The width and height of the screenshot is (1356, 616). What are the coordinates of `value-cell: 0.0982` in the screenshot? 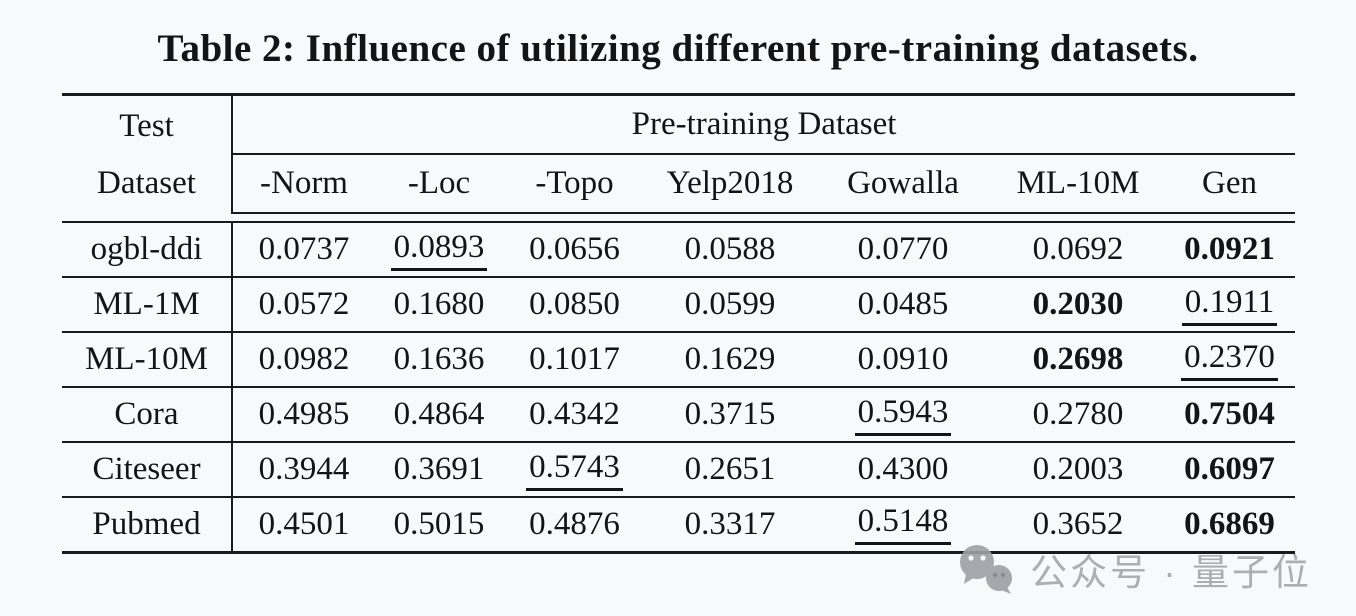 It's located at (304, 359).